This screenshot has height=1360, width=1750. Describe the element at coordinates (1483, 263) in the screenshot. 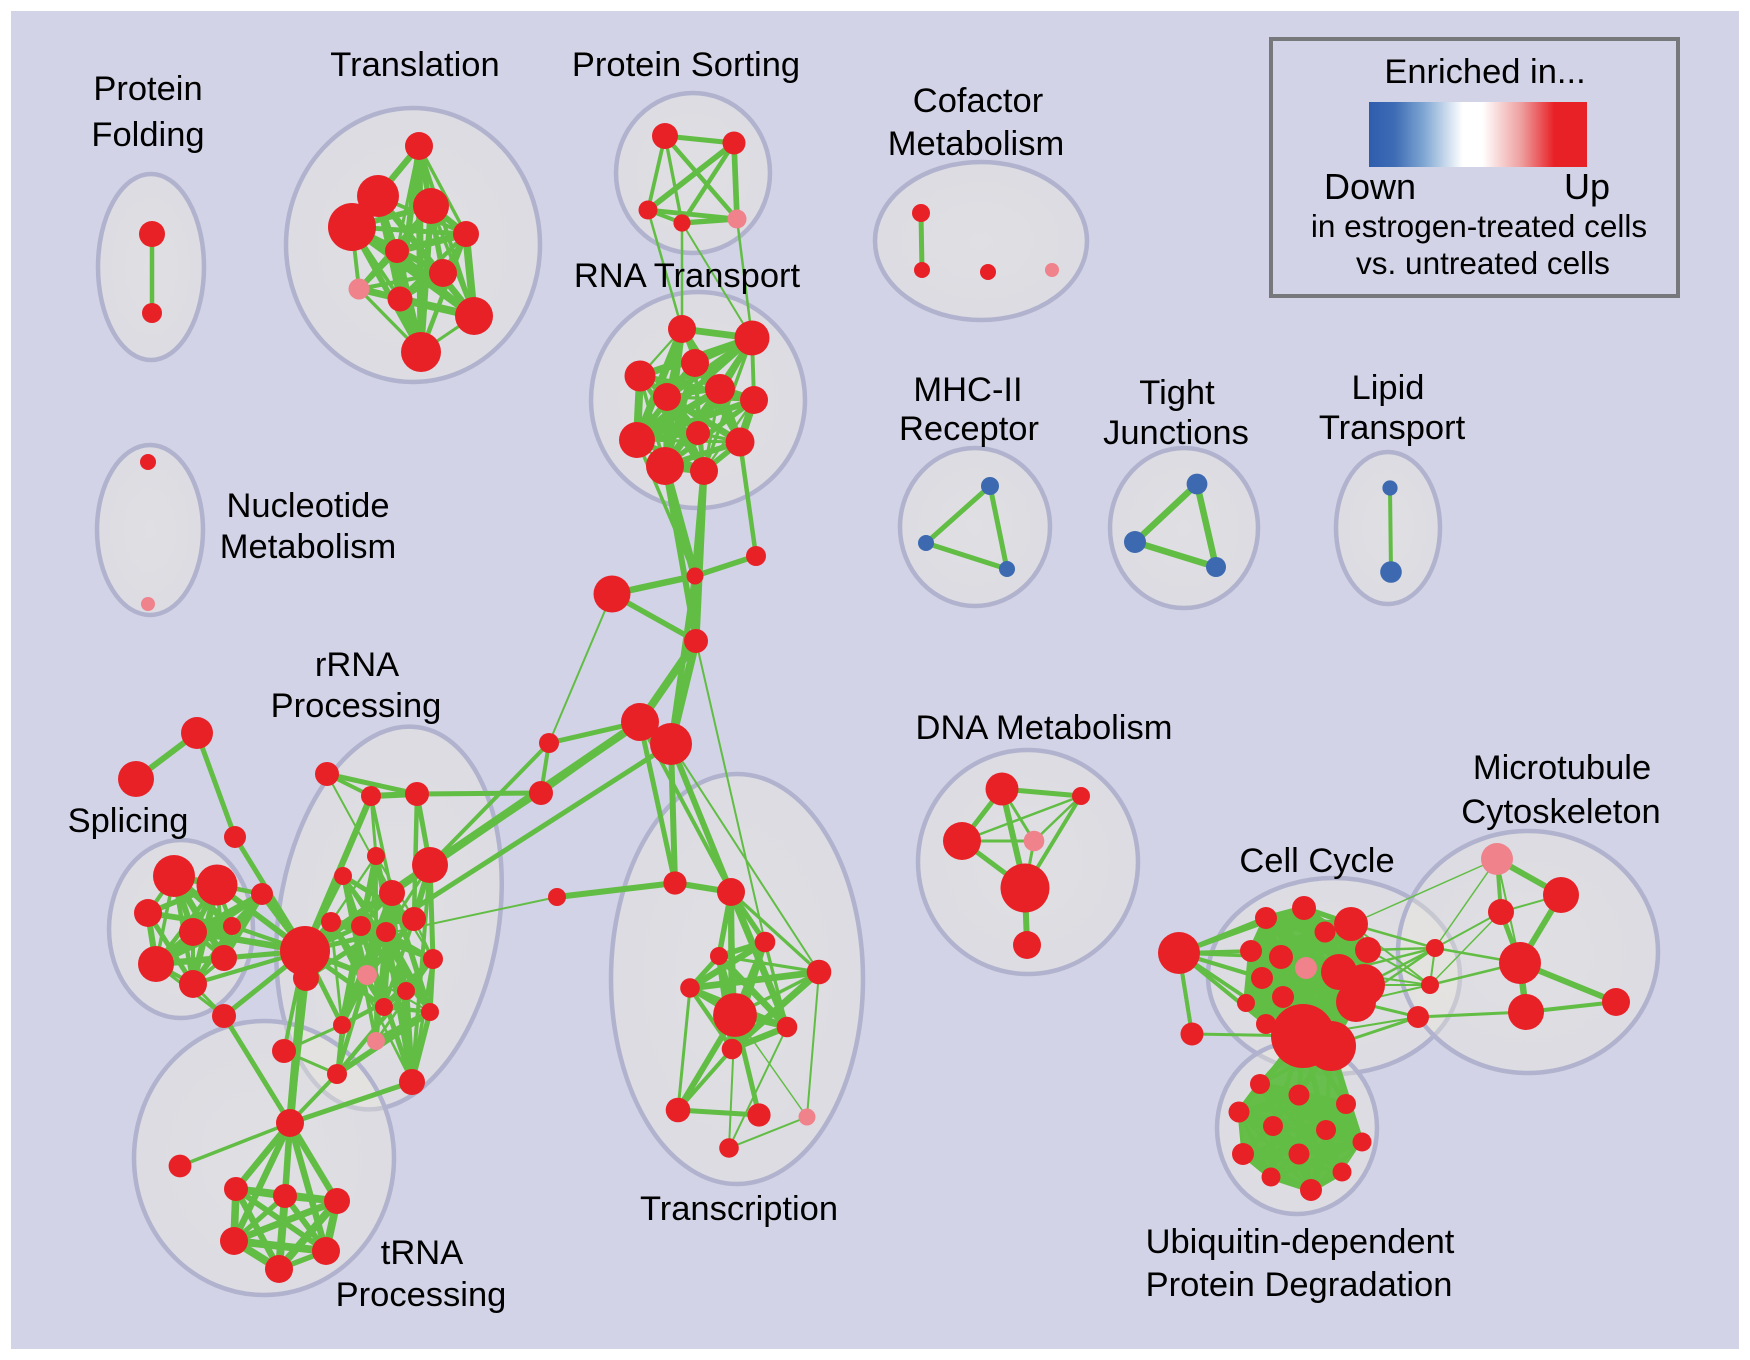

I see `svg-text: vs. untreated cells` at that location.